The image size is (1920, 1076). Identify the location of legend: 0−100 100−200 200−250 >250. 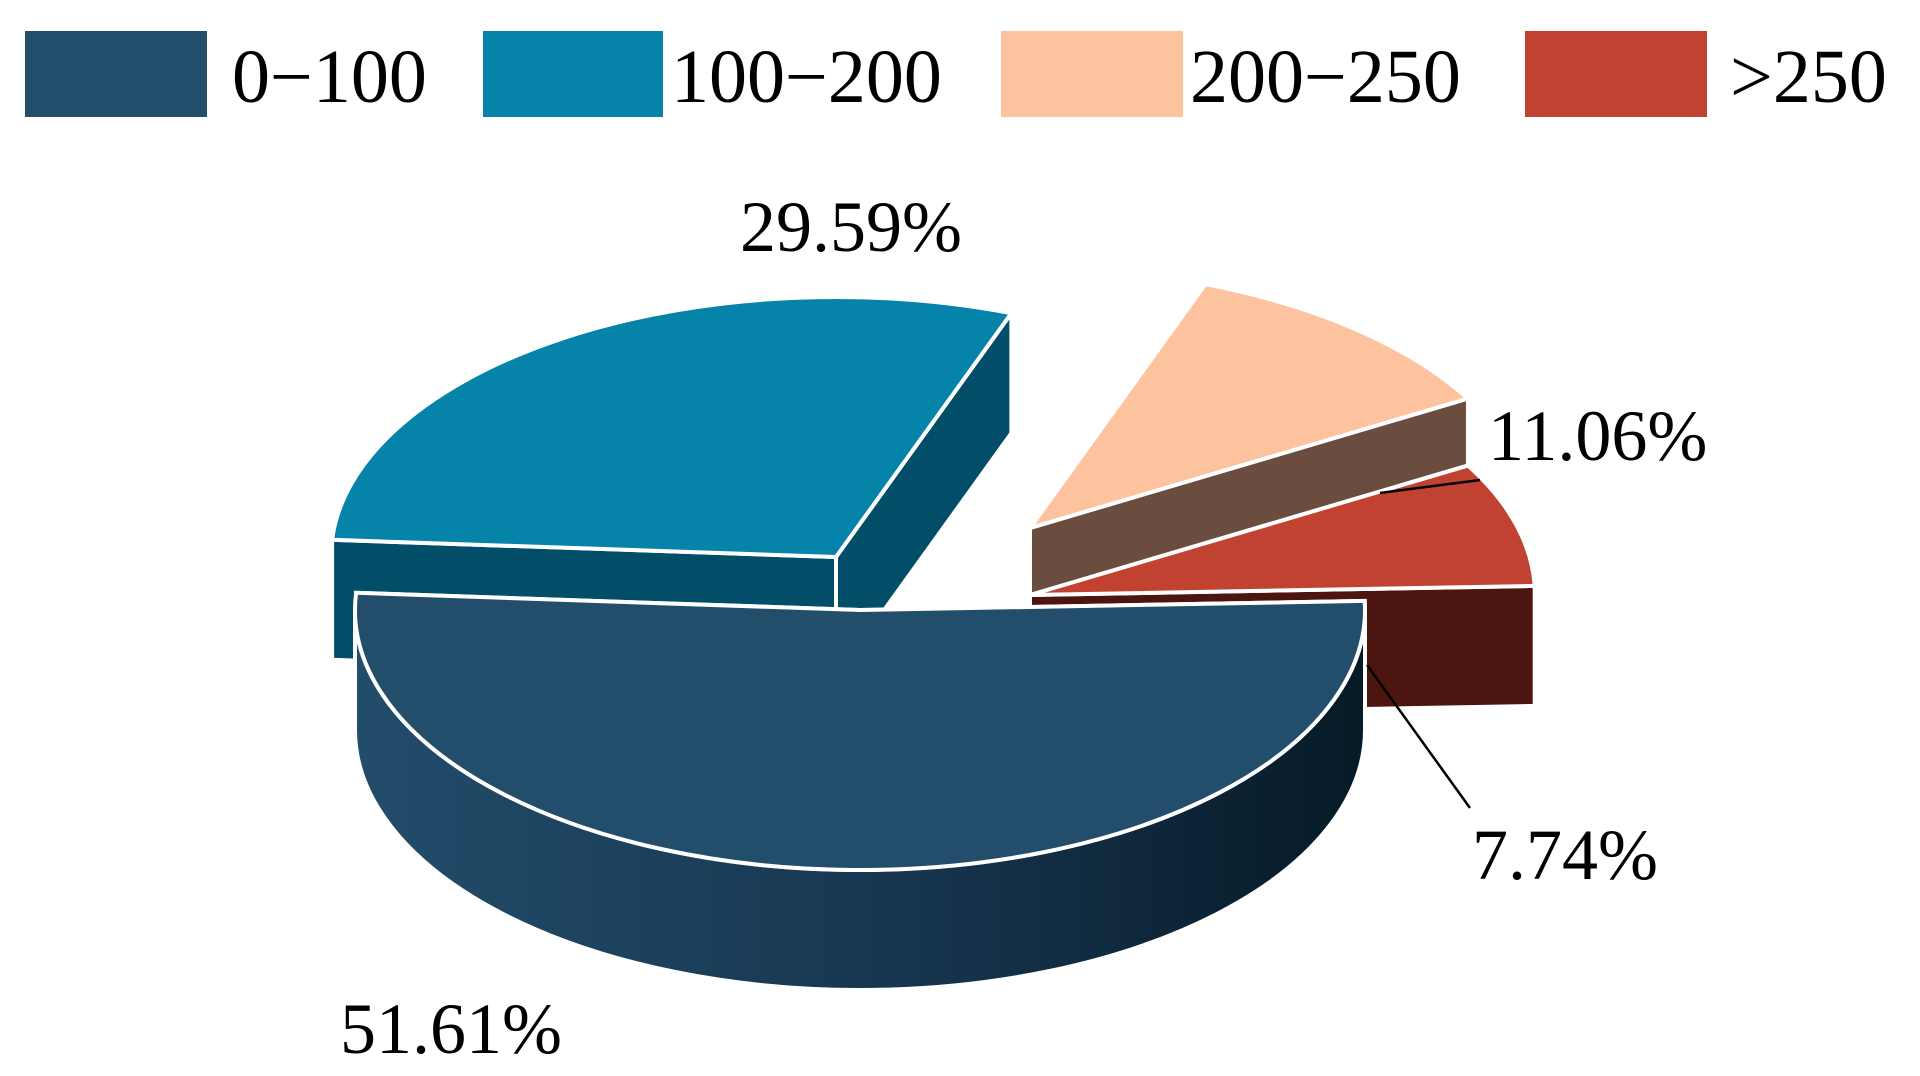
(956, 75).